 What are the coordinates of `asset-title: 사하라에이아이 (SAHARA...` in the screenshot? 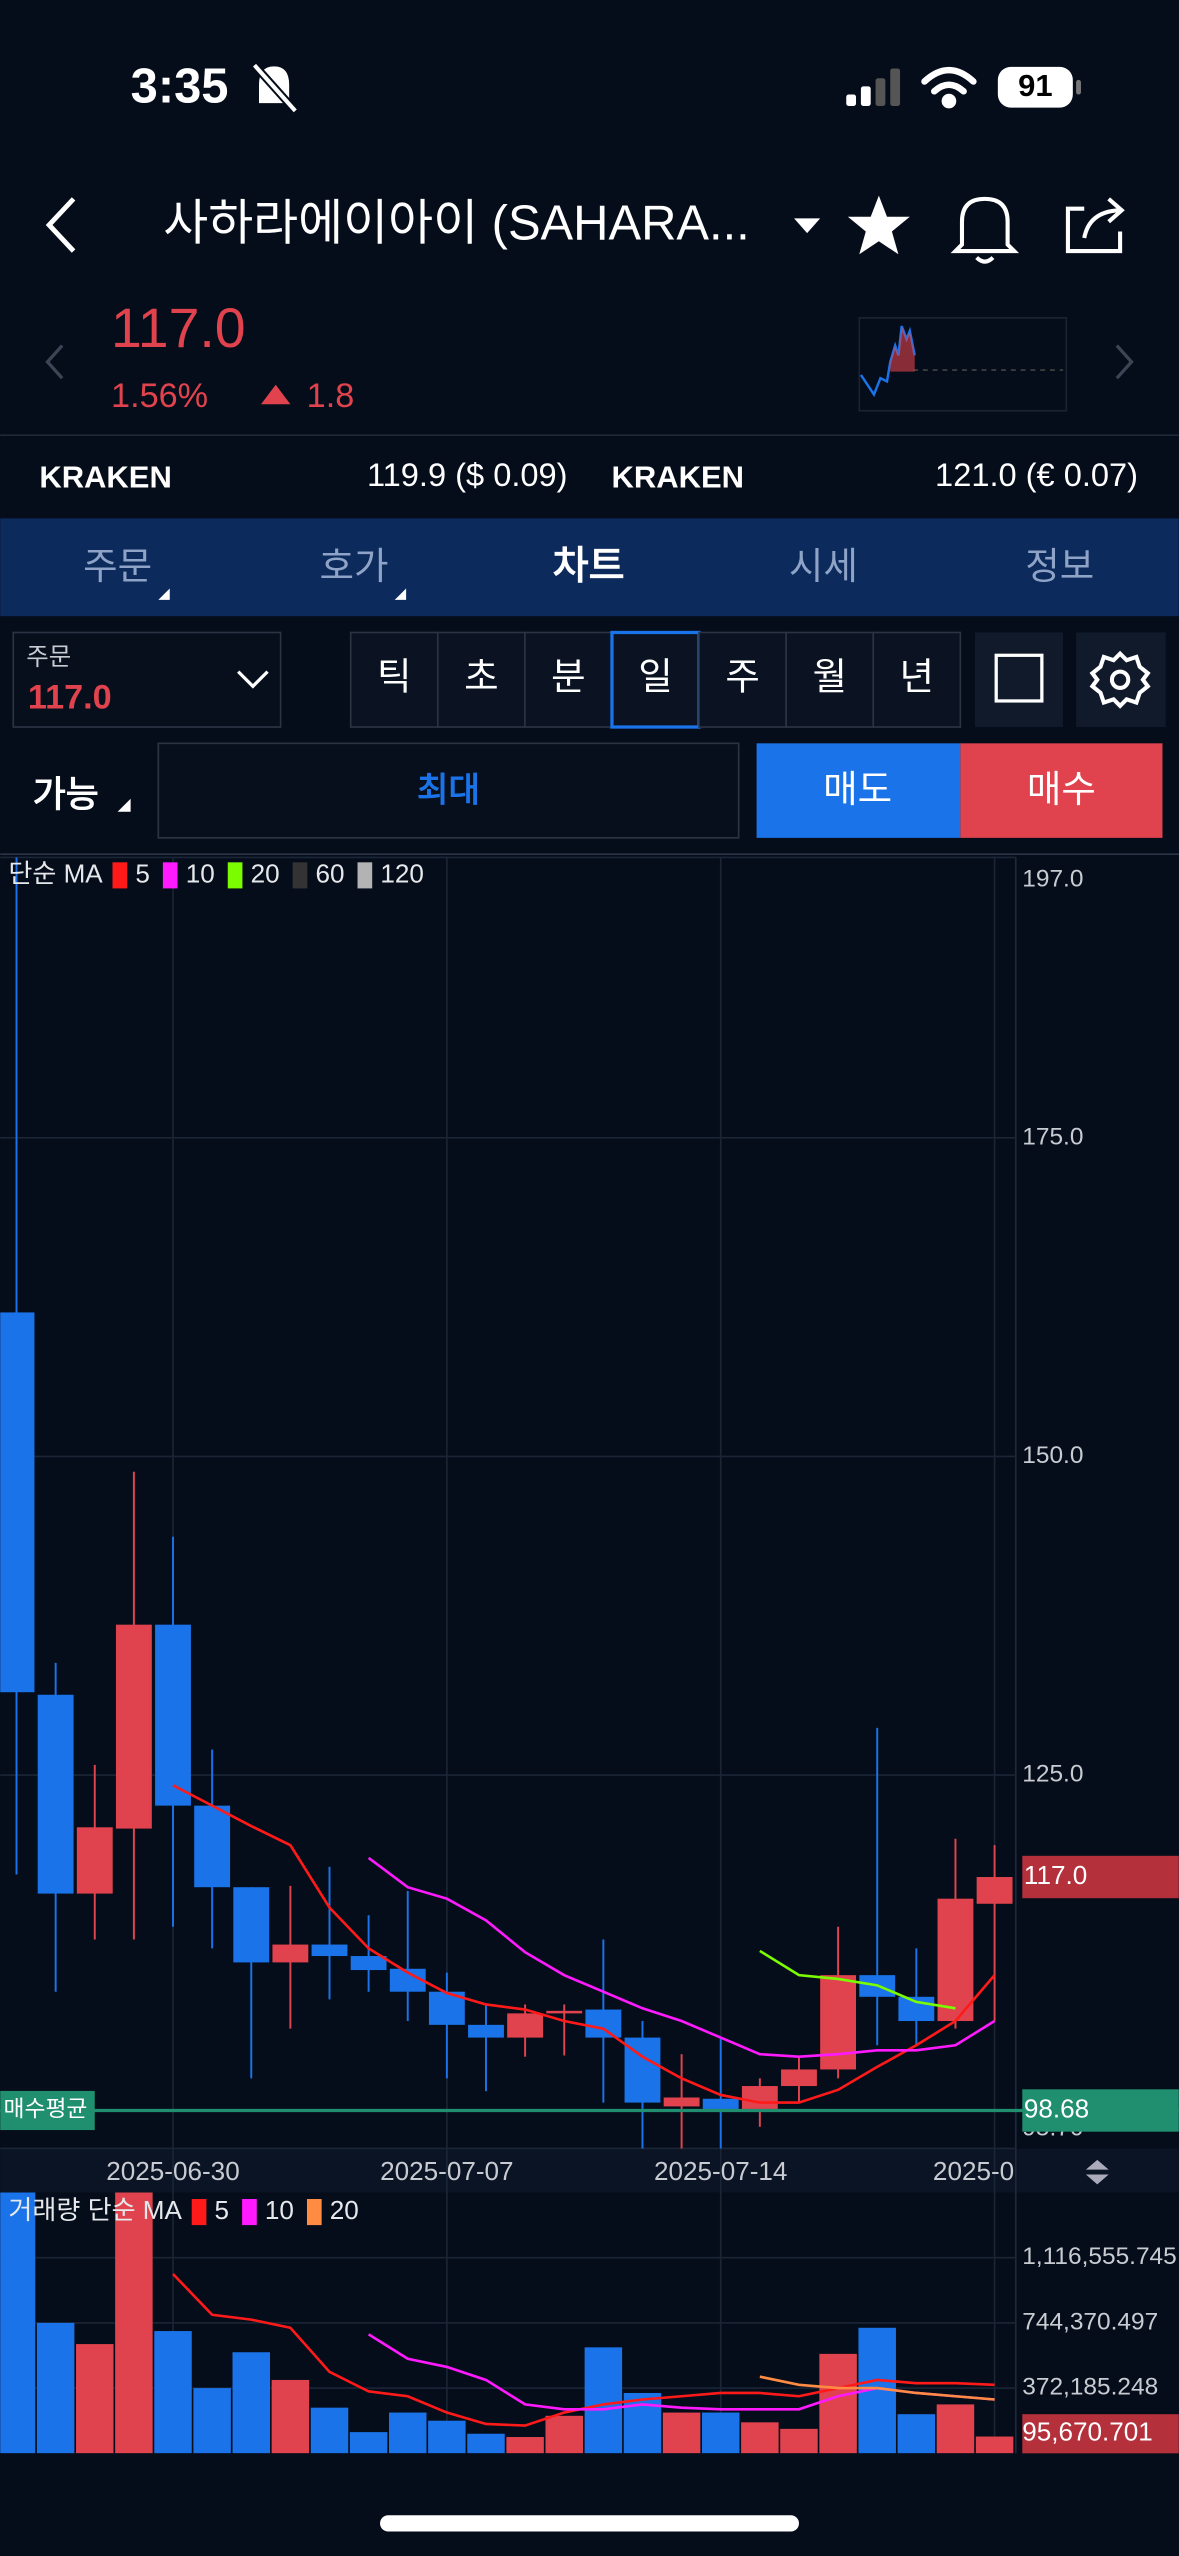 It's located at (456, 224).